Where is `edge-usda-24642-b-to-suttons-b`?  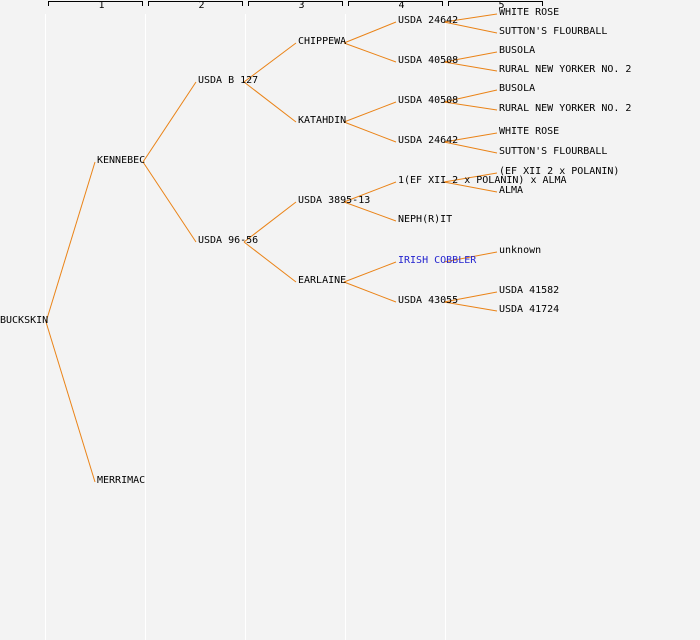
edge-usda-24642-b-to-suttons-b is located at coordinates (470, 147).